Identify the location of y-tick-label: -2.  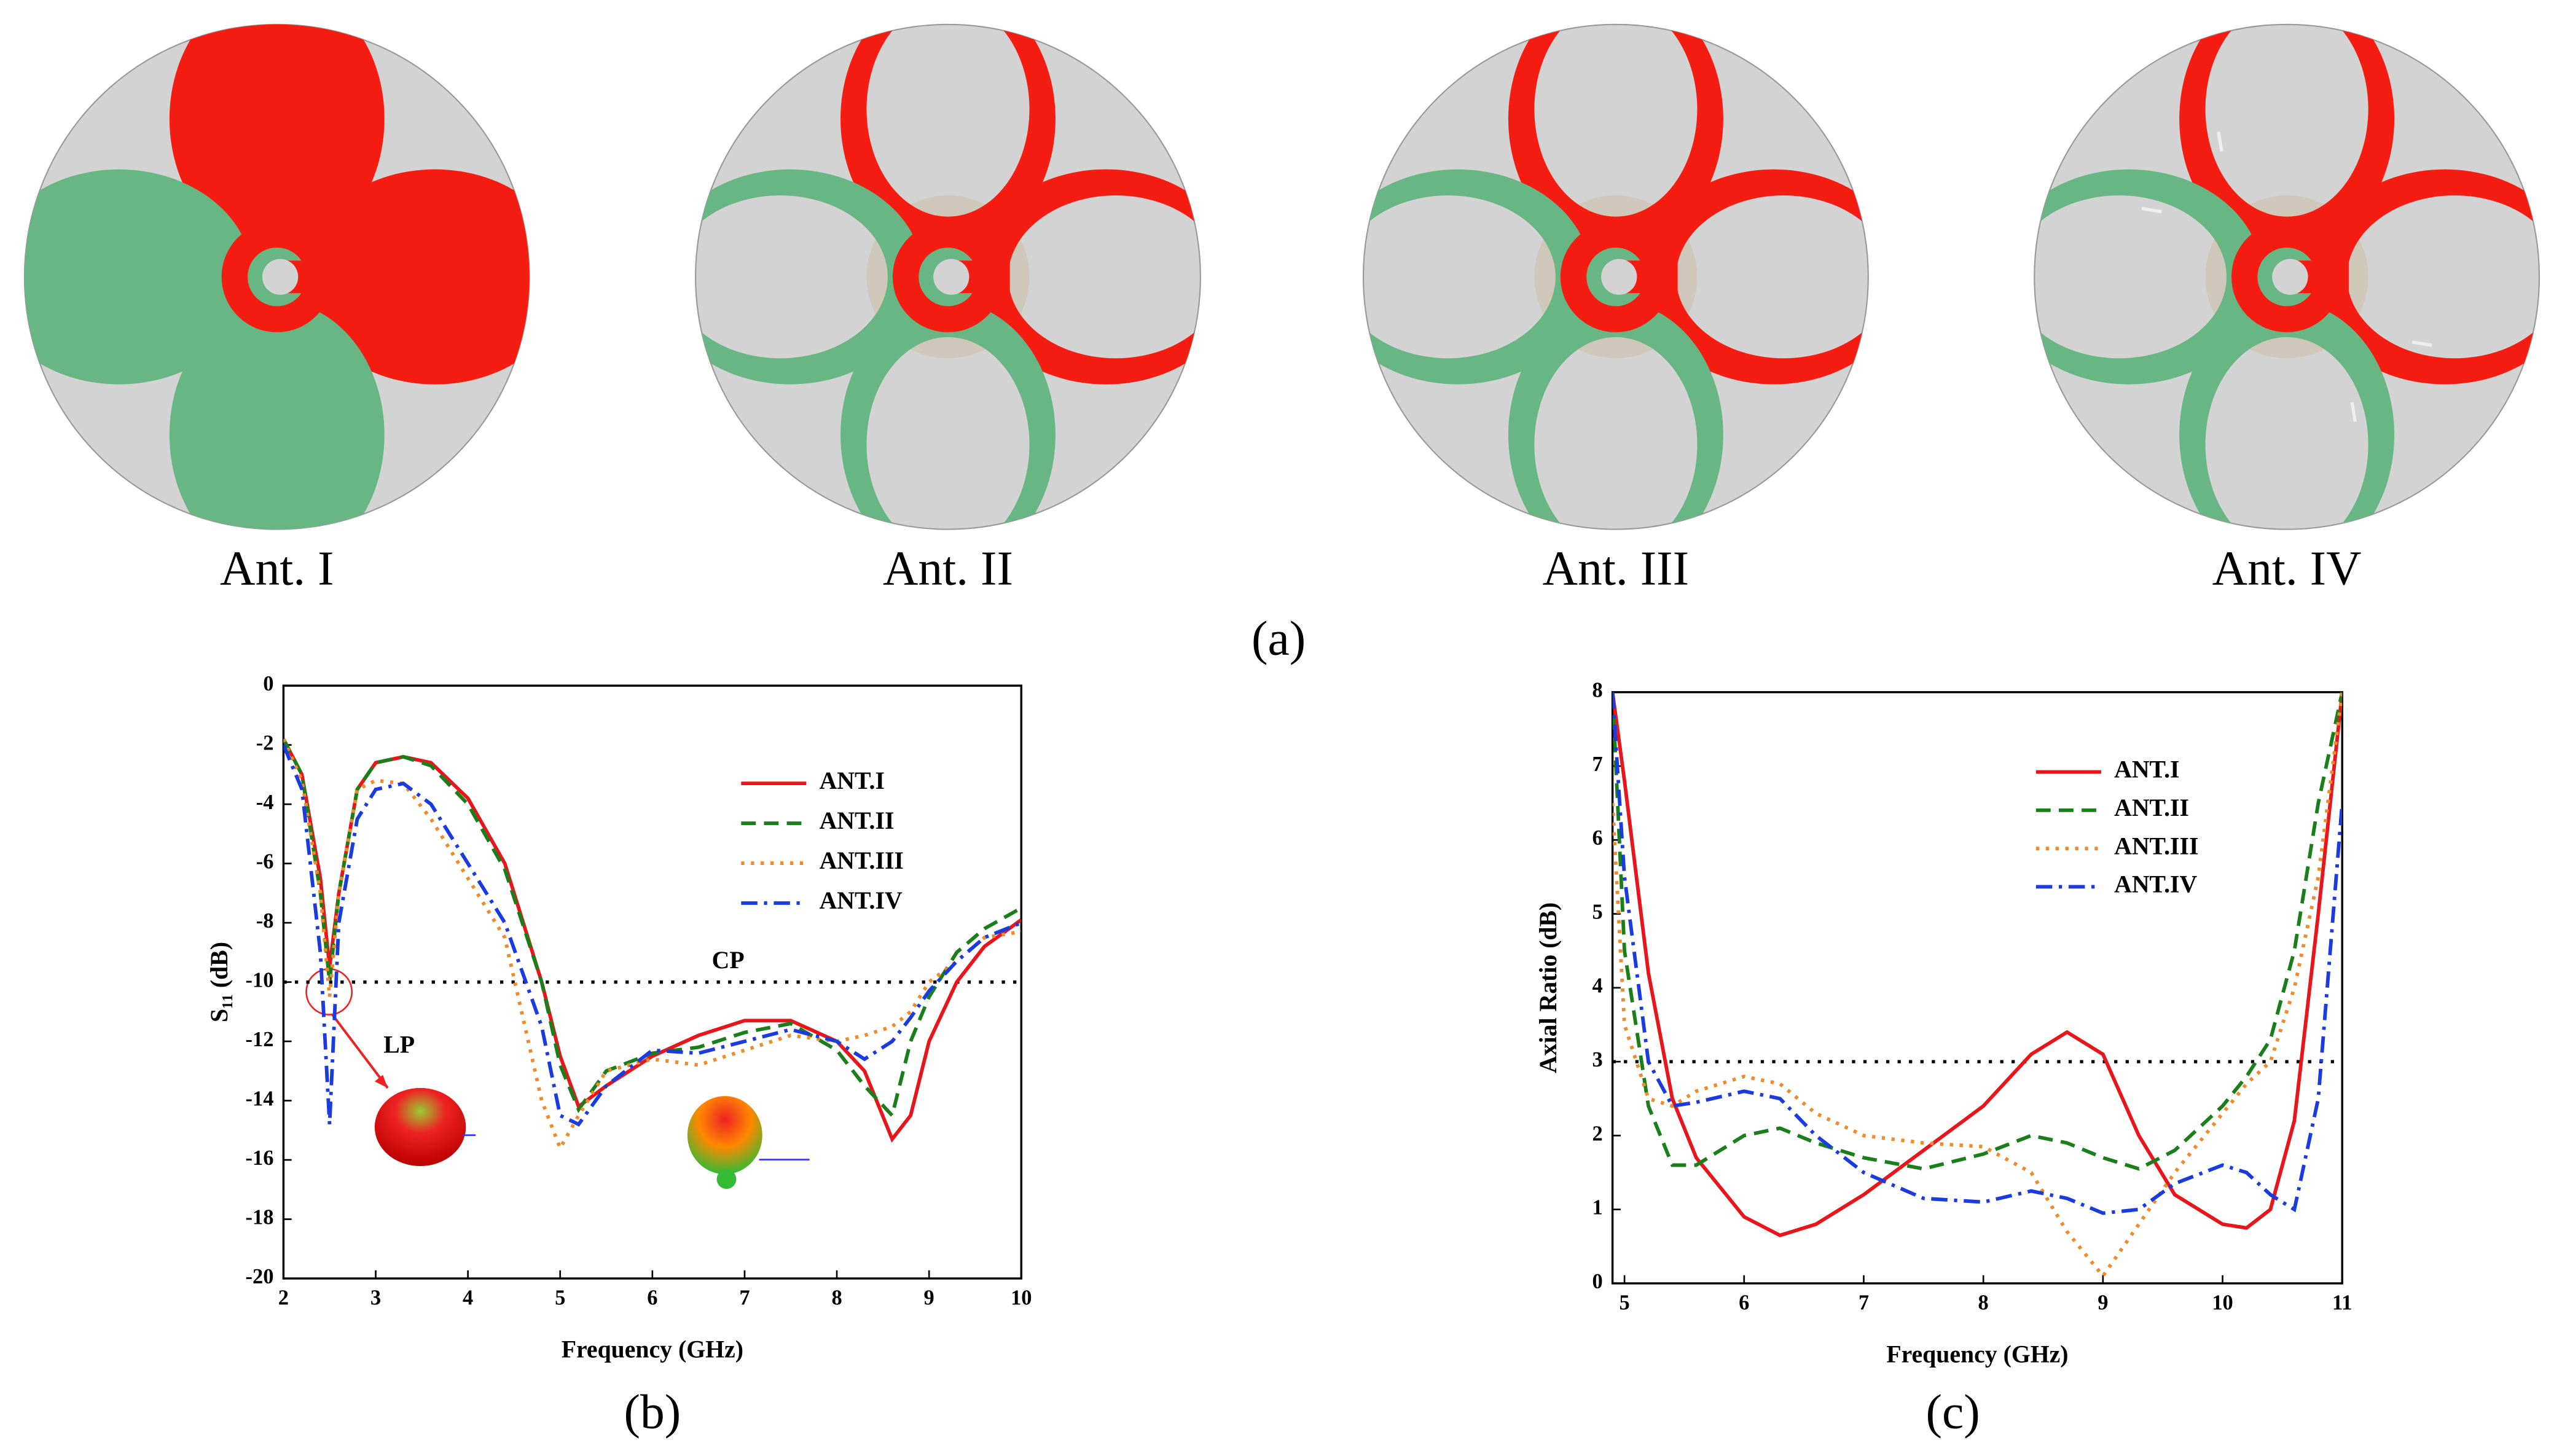
(265, 742).